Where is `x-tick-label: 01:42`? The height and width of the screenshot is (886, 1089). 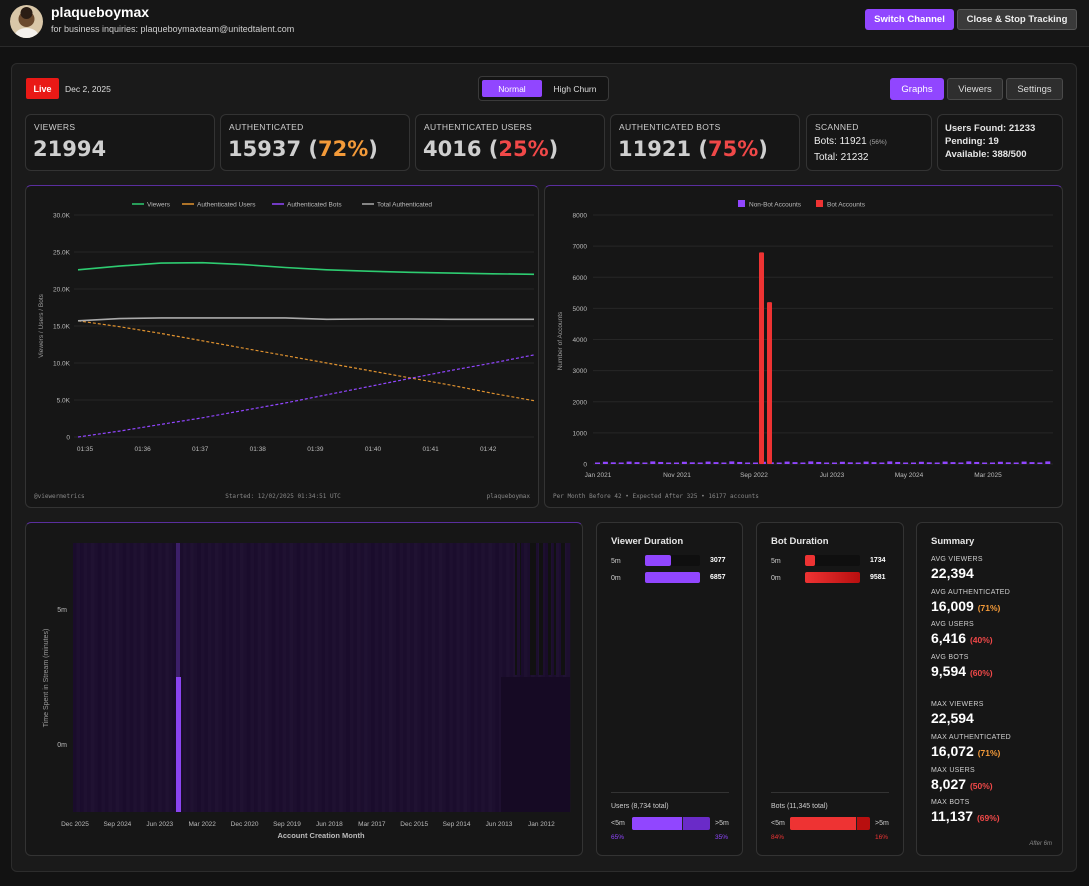
x-tick-label: 01:42 is located at coordinates (488, 449).